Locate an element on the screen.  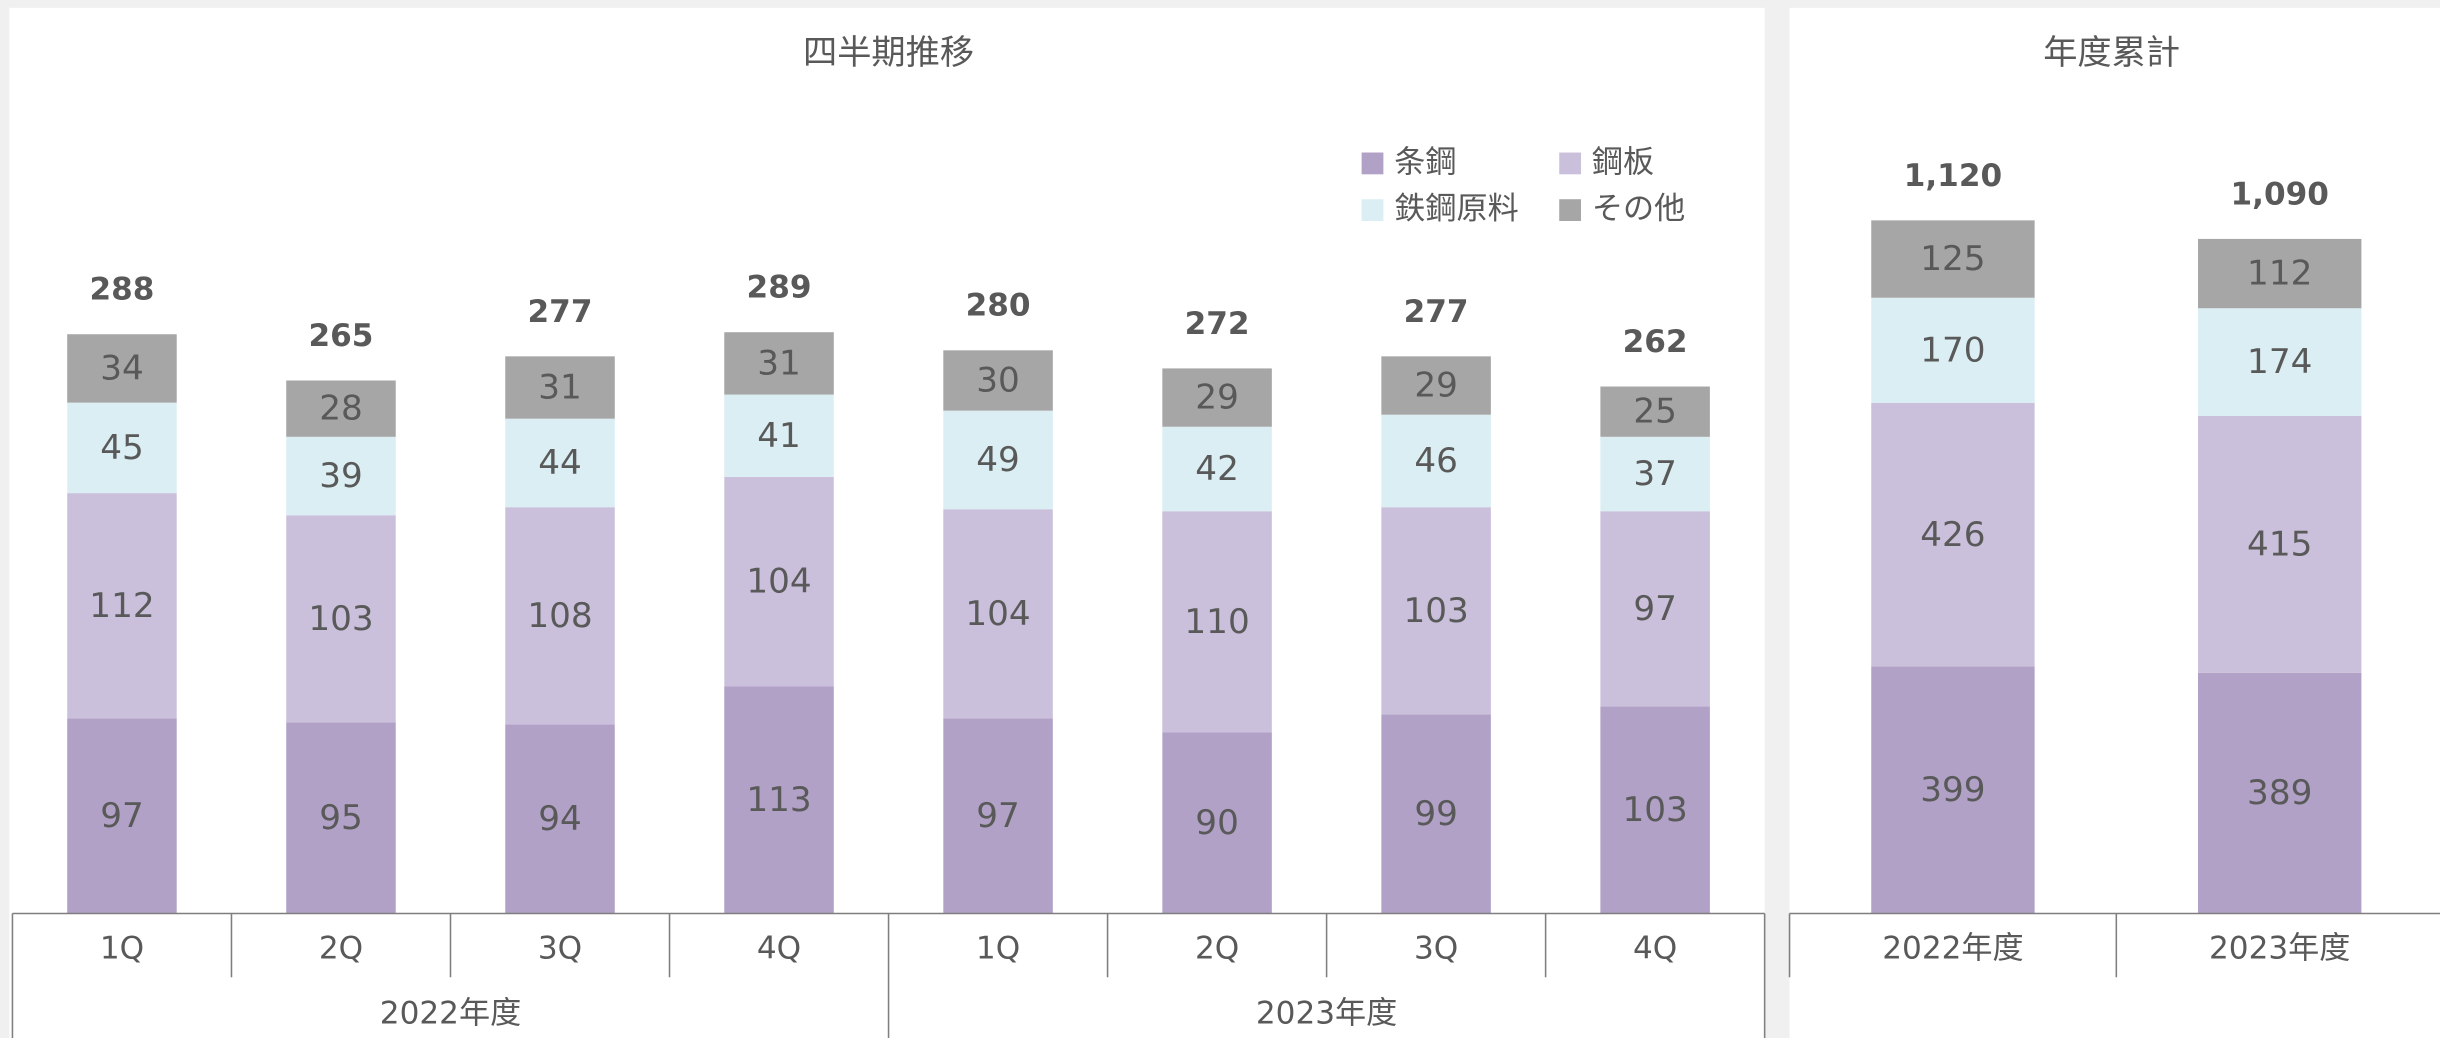
total-label: 272 is located at coordinates (1217, 324).